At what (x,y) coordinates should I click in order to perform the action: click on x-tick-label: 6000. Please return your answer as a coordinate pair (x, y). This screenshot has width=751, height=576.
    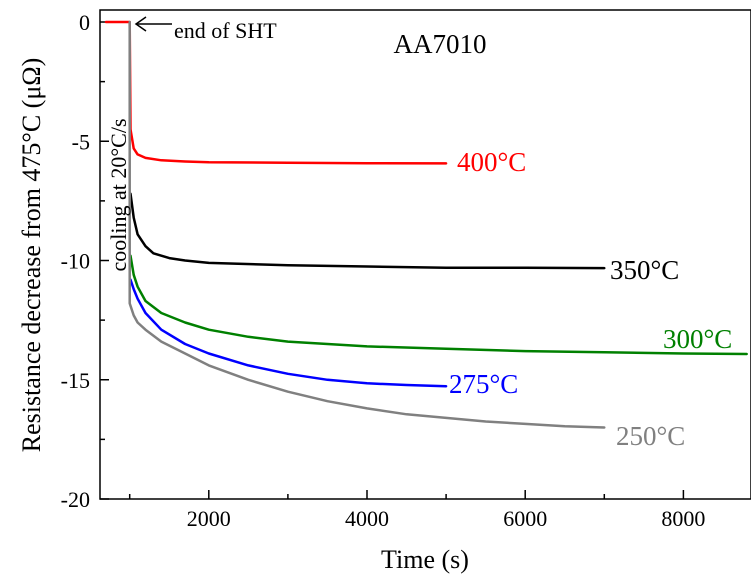
    Looking at the image, I should click on (525, 518).